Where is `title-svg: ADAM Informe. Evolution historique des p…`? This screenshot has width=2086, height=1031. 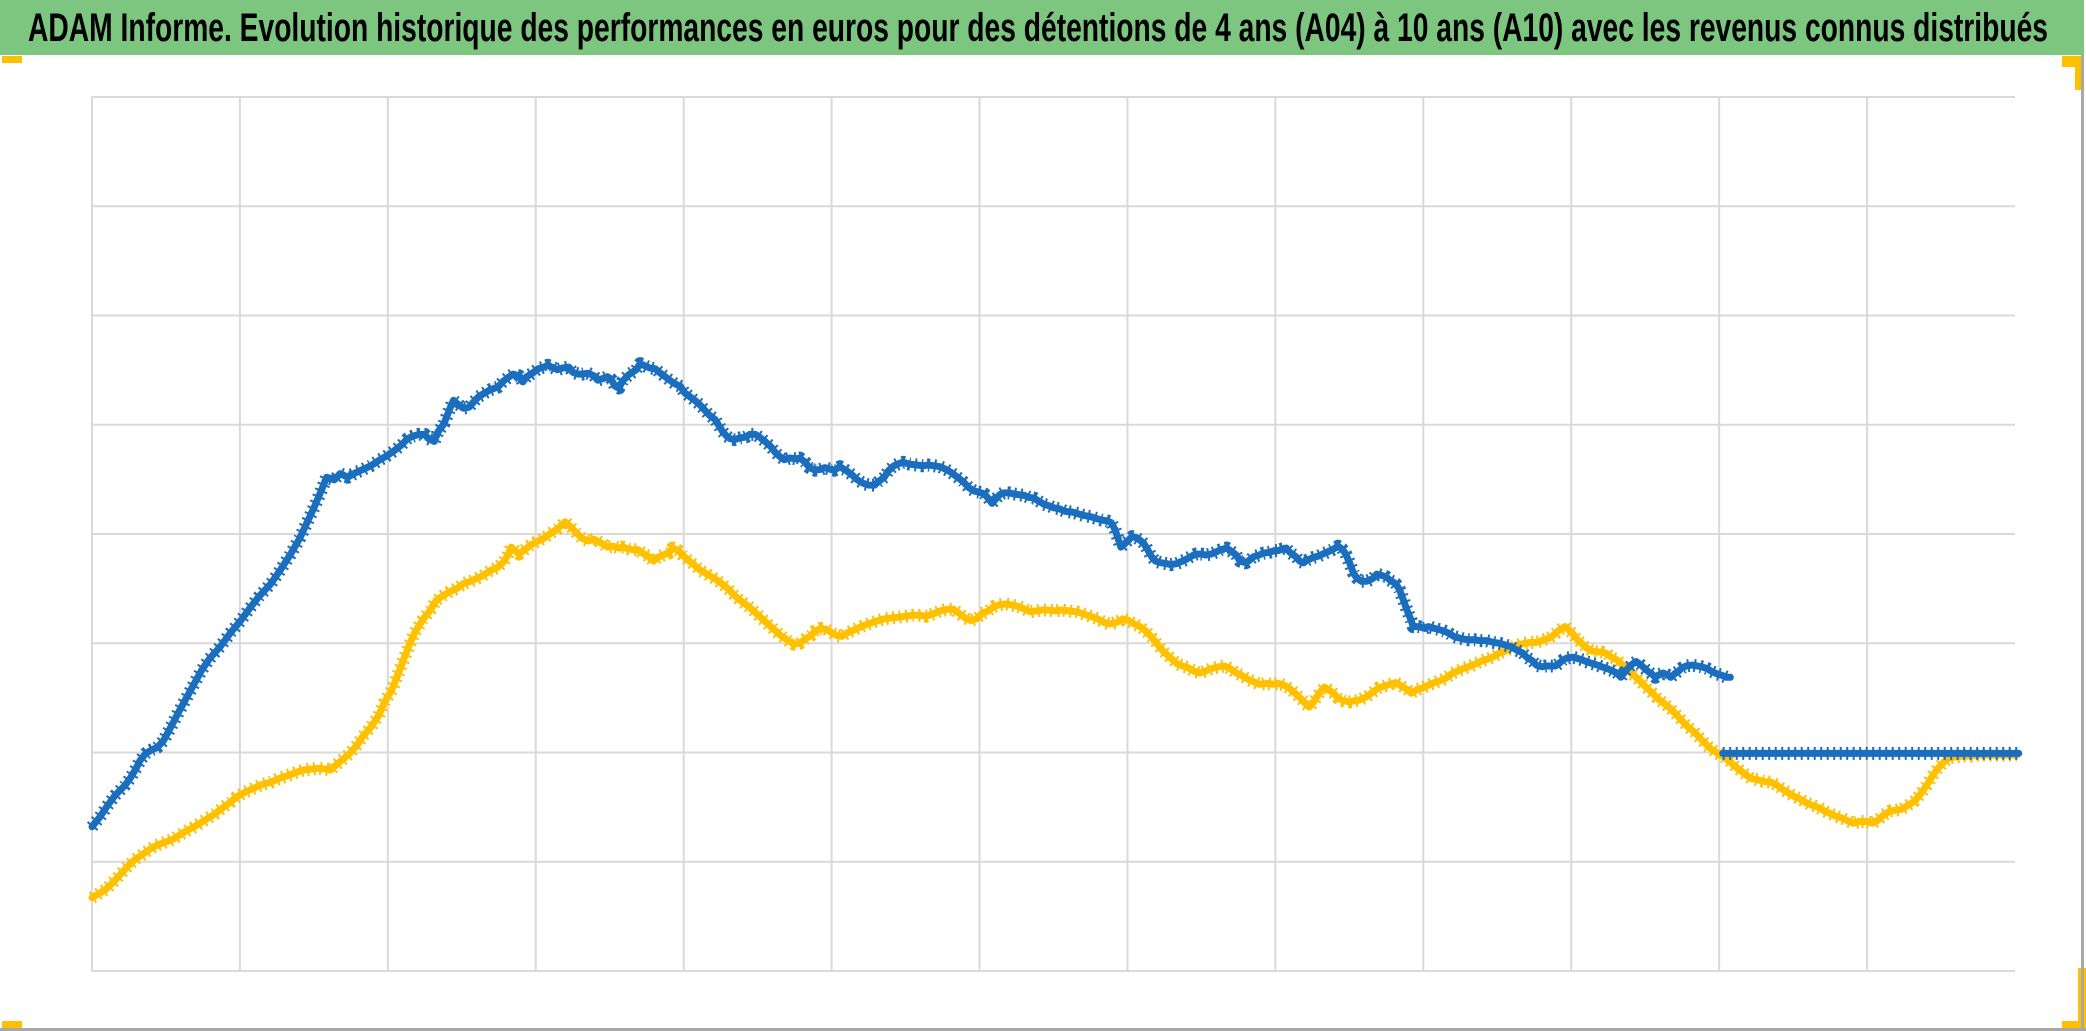 title-svg: ADAM Informe. Evolution historique des p… is located at coordinates (1038, 28).